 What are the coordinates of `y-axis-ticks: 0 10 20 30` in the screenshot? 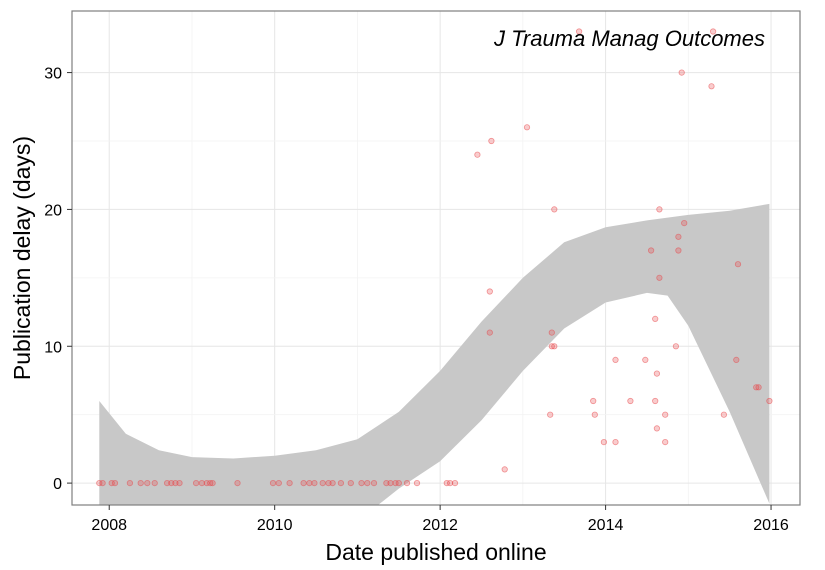 It's located at (58, 279).